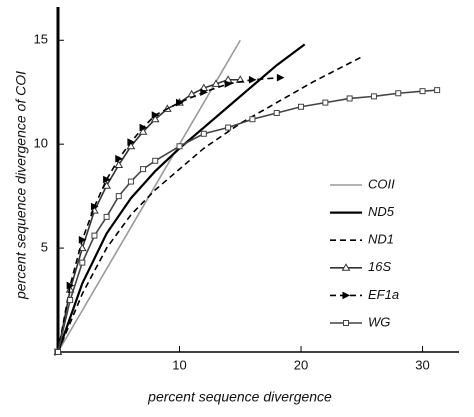  I want to click on x-axis-label: percent sequence divergence, so click(239, 397).